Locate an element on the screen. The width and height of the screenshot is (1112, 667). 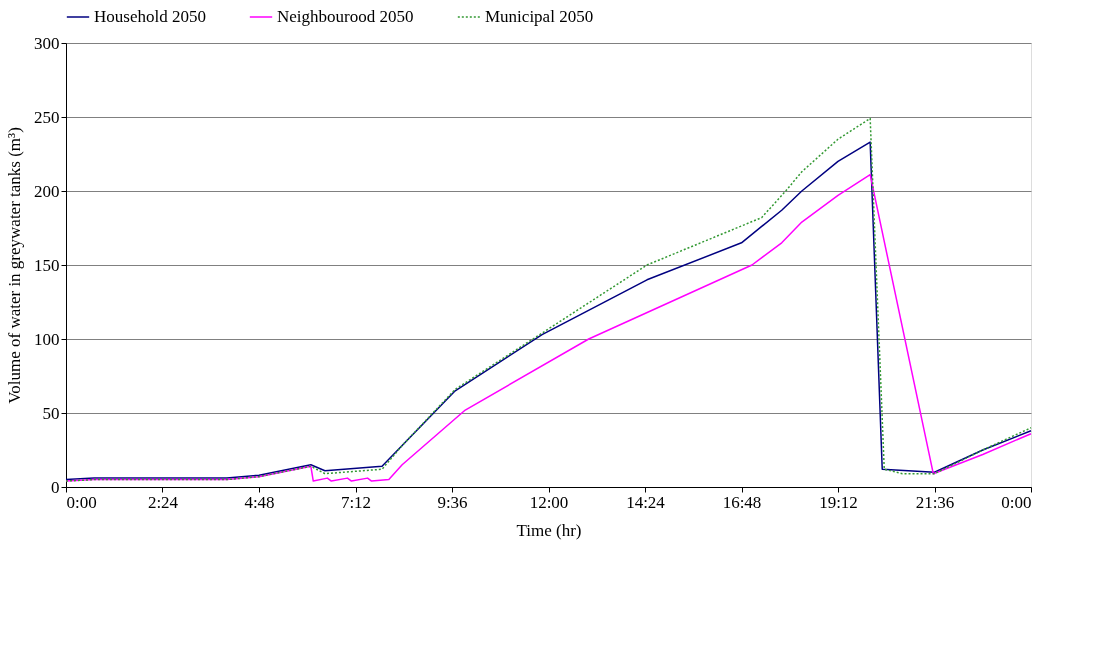
y-tick-label: 150 is located at coordinates (47, 265).